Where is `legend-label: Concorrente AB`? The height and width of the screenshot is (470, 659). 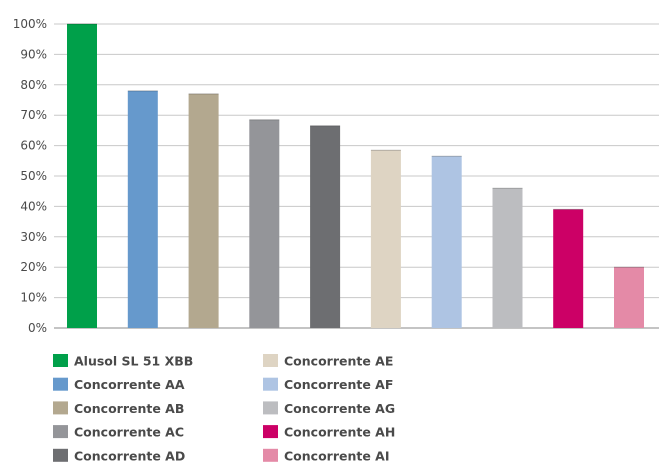
legend-label: Concorrente AB is located at coordinates (129, 408).